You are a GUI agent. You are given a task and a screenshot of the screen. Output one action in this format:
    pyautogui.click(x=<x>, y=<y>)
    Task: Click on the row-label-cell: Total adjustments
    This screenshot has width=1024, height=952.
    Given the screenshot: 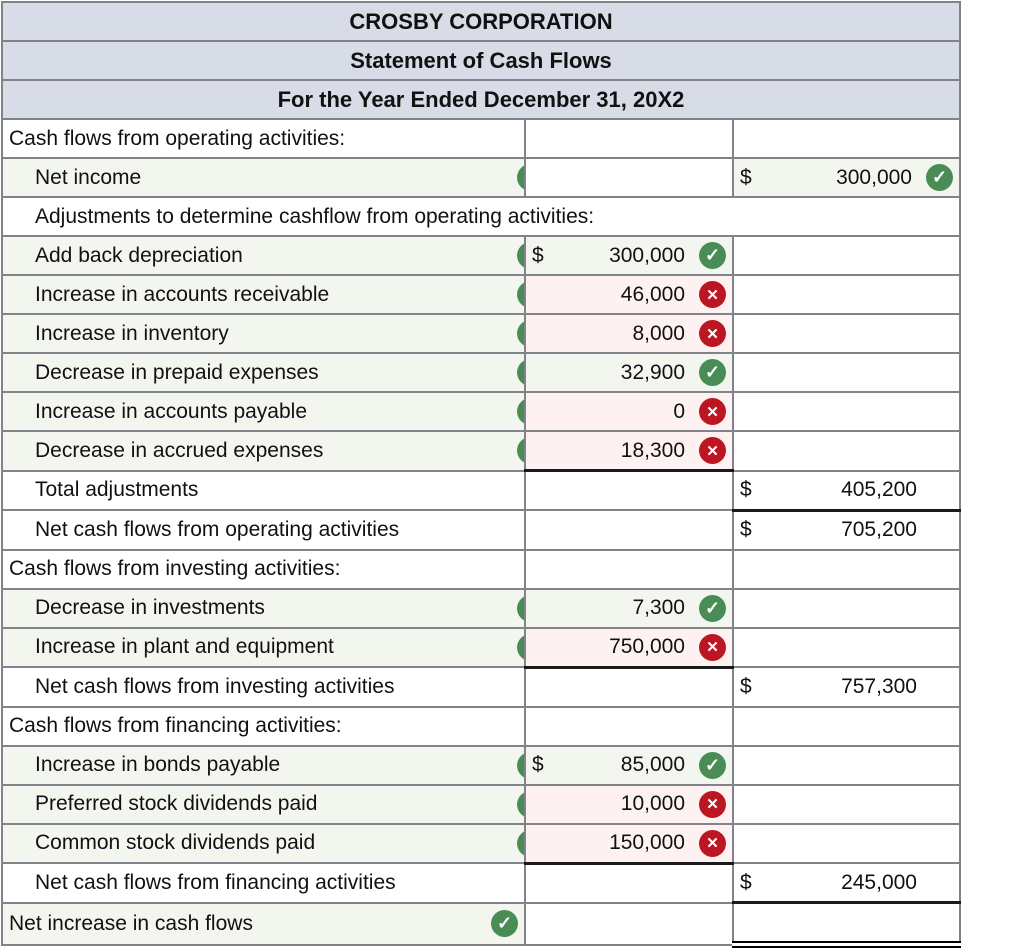 What is the action you would take?
    pyautogui.click(x=263, y=490)
    